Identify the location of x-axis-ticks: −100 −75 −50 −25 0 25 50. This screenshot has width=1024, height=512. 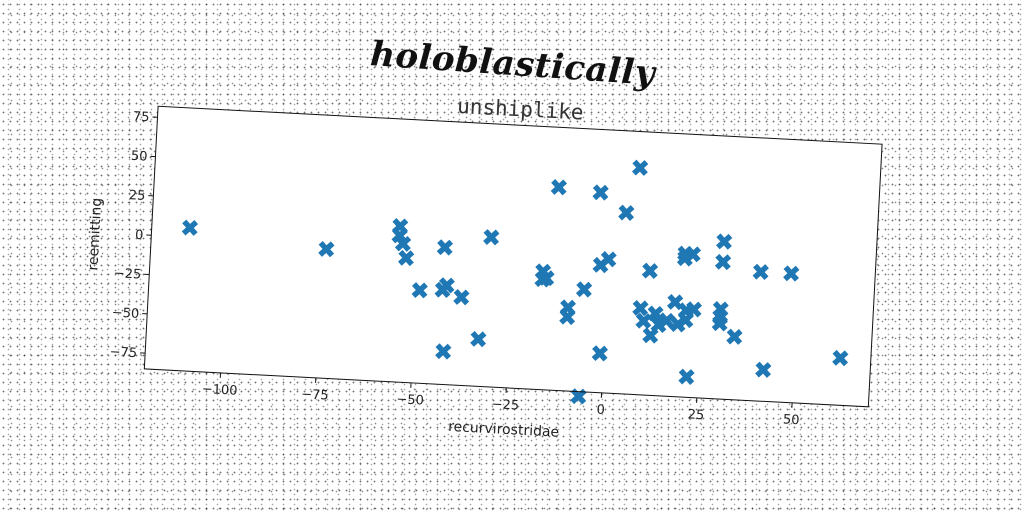
(500, 400).